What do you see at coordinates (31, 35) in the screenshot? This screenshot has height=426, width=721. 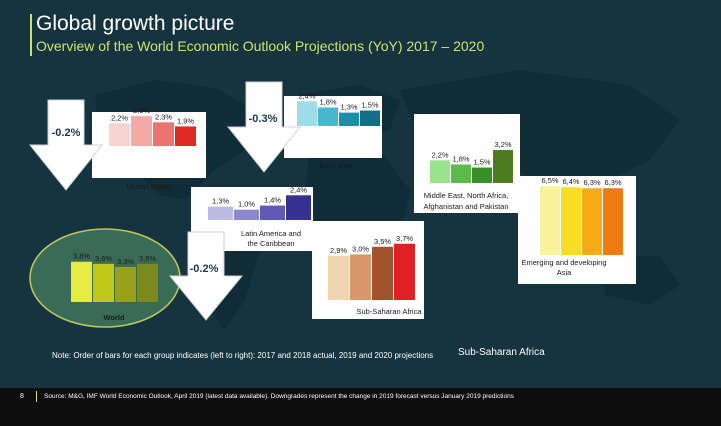 I see `title-rule` at bounding box center [31, 35].